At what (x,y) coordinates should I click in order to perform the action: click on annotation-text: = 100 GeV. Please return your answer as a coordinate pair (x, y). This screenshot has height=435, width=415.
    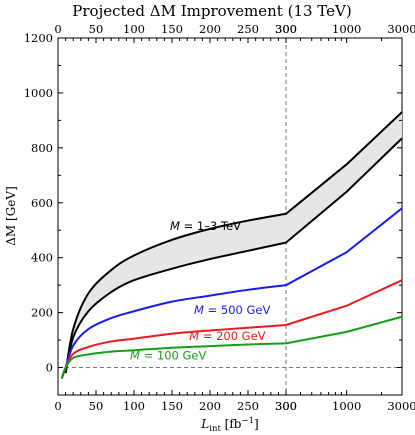
    Looking at the image, I should click on (173, 355).